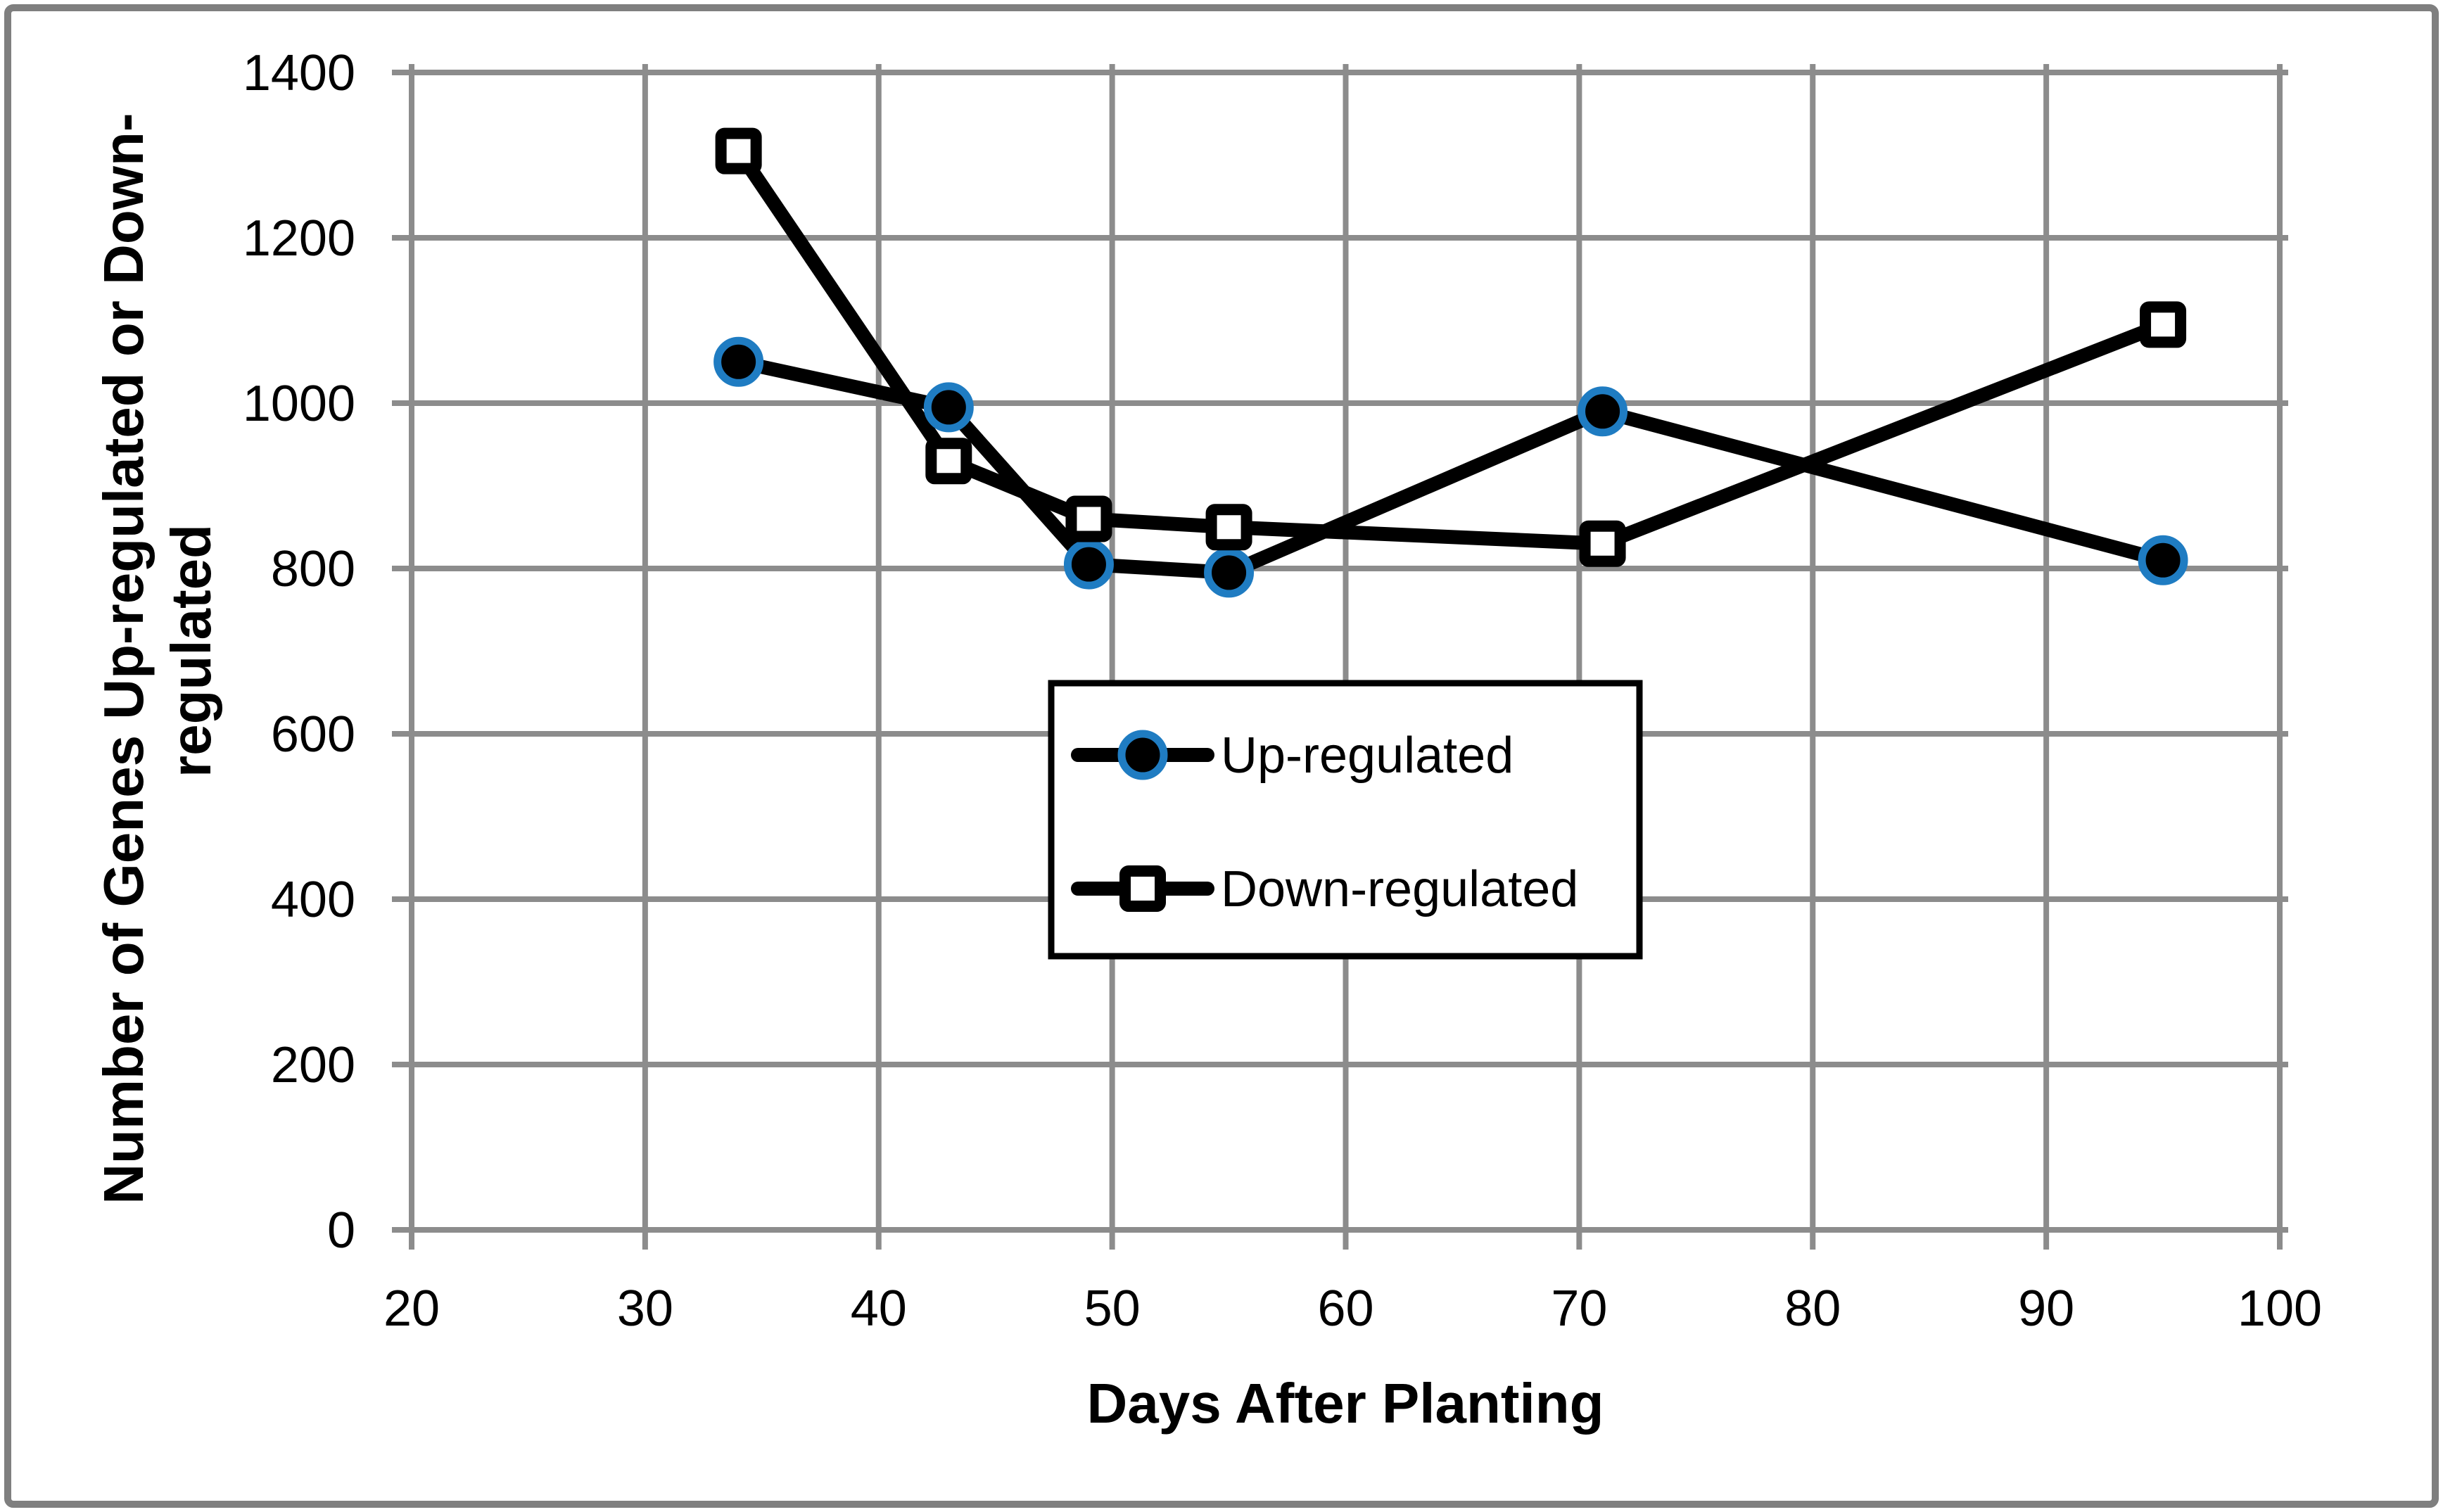  Describe the element at coordinates (191, 650) in the screenshot. I see `y-axis-title-line2: regulated` at that location.